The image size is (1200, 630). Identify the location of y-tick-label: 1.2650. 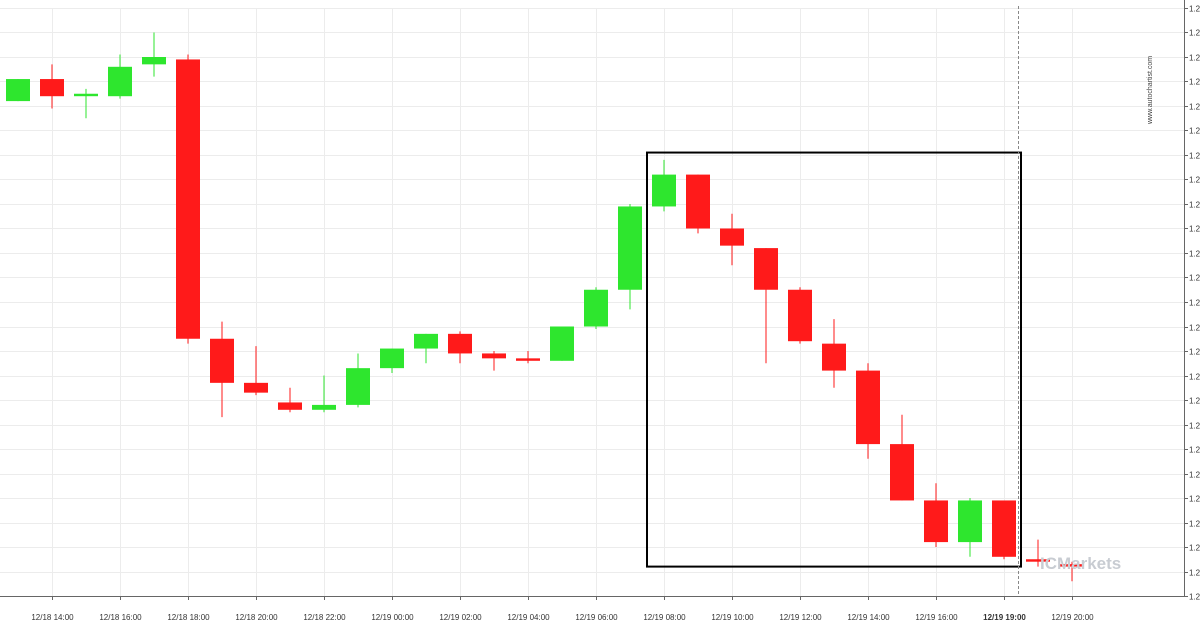
(1194, 205).